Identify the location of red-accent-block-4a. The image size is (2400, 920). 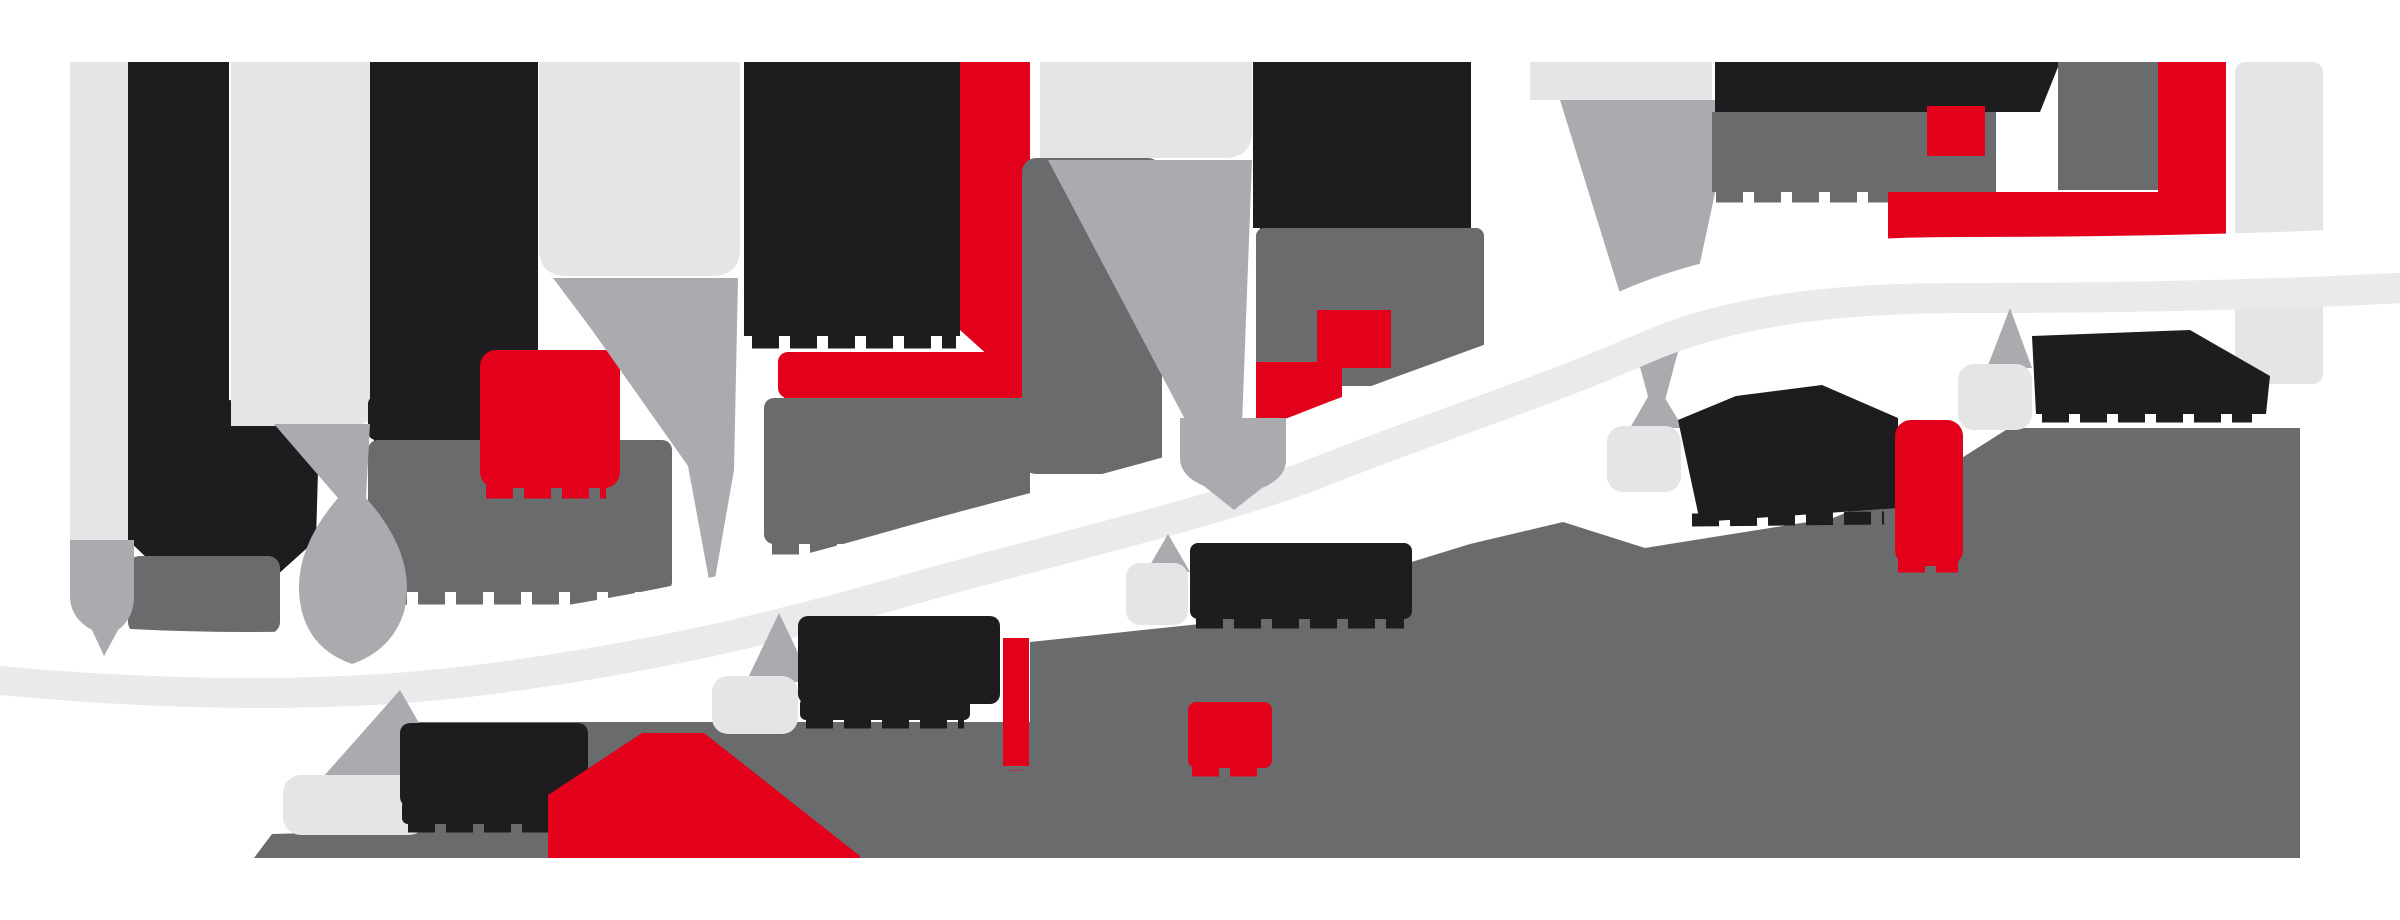
(1354, 339).